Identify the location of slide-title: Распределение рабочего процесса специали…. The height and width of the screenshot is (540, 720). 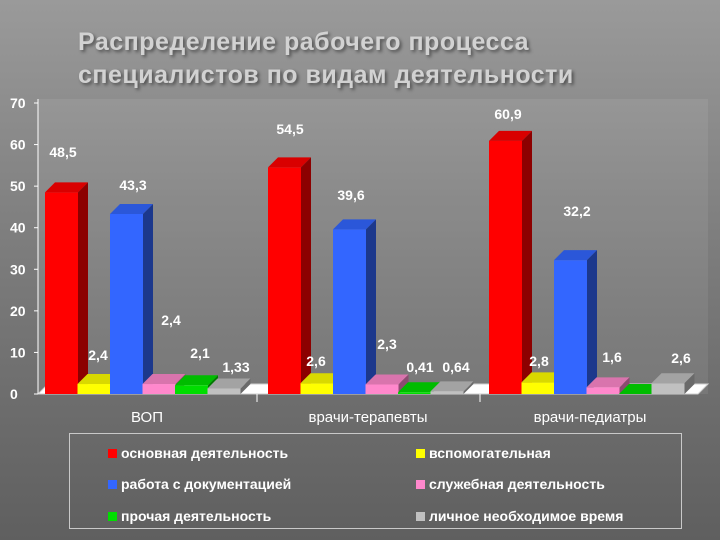
(388, 59).